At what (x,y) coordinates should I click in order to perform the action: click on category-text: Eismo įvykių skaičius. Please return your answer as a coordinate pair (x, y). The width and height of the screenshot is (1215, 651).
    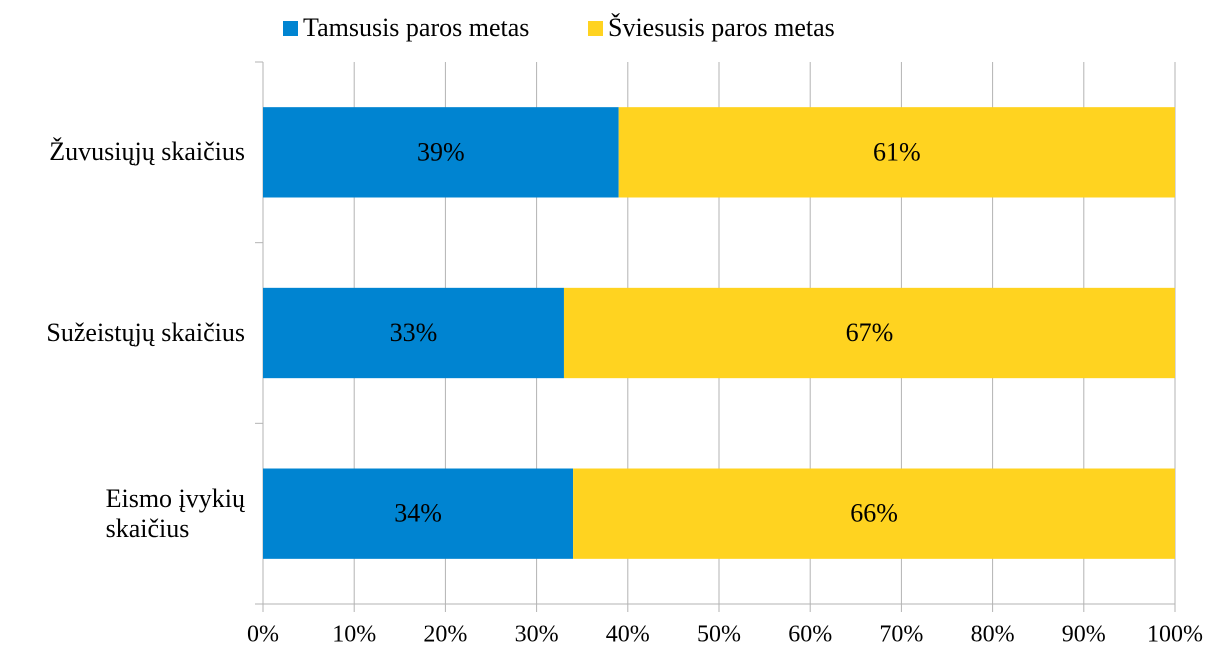
    Looking at the image, I should click on (175, 513).